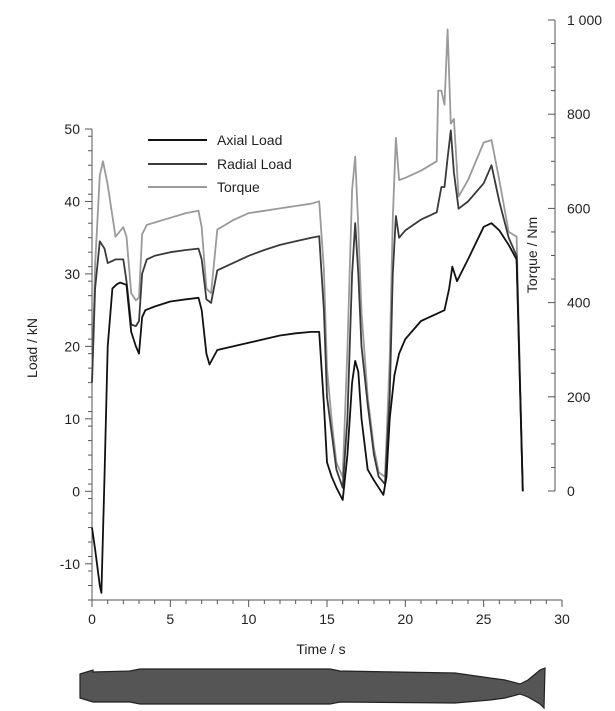 The height and width of the screenshot is (711, 615). What do you see at coordinates (92, 619) in the screenshot?
I see `x-tick-label: 0` at bounding box center [92, 619].